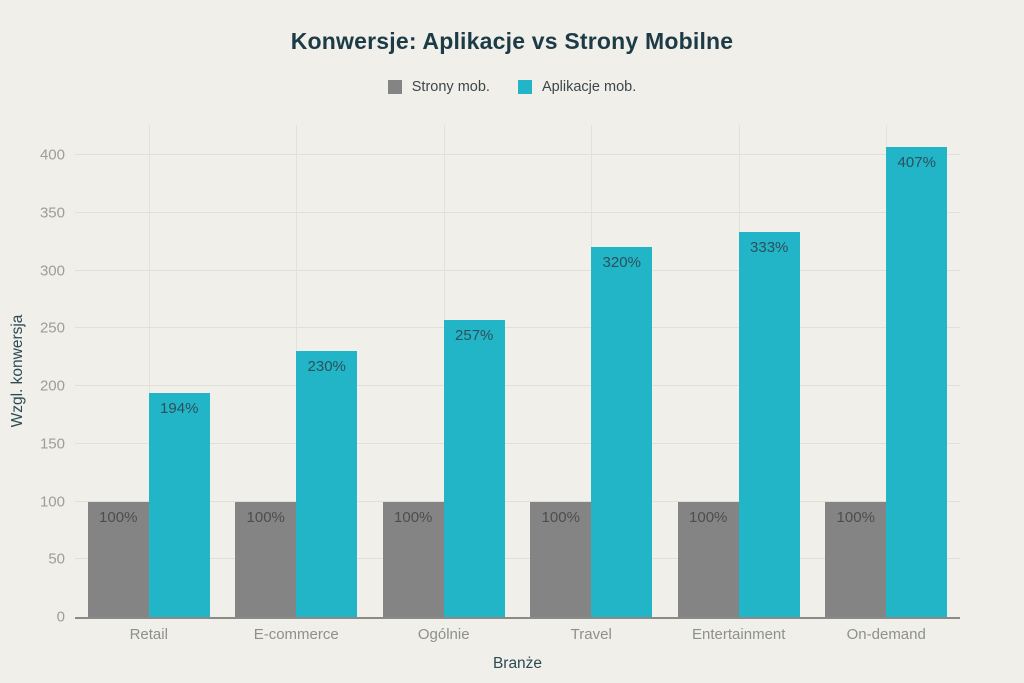 Image resolution: width=1024 pixels, height=683 pixels. I want to click on legend-swatch-strony-mob-icon, so click(394, 87).